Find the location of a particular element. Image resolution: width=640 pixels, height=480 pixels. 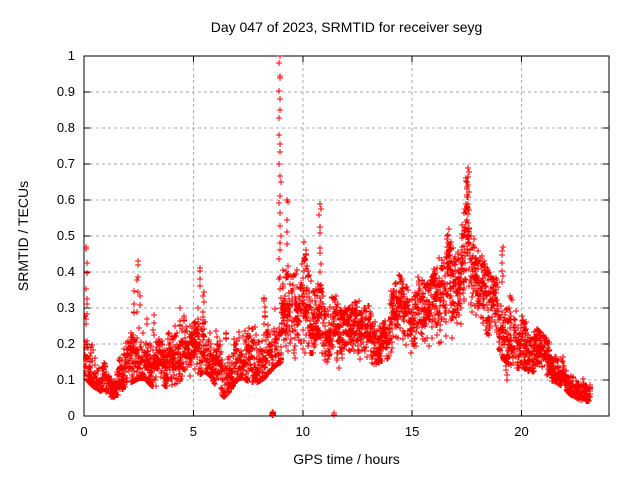

x-tick-label: 20 is located at coordinates (521, 431).